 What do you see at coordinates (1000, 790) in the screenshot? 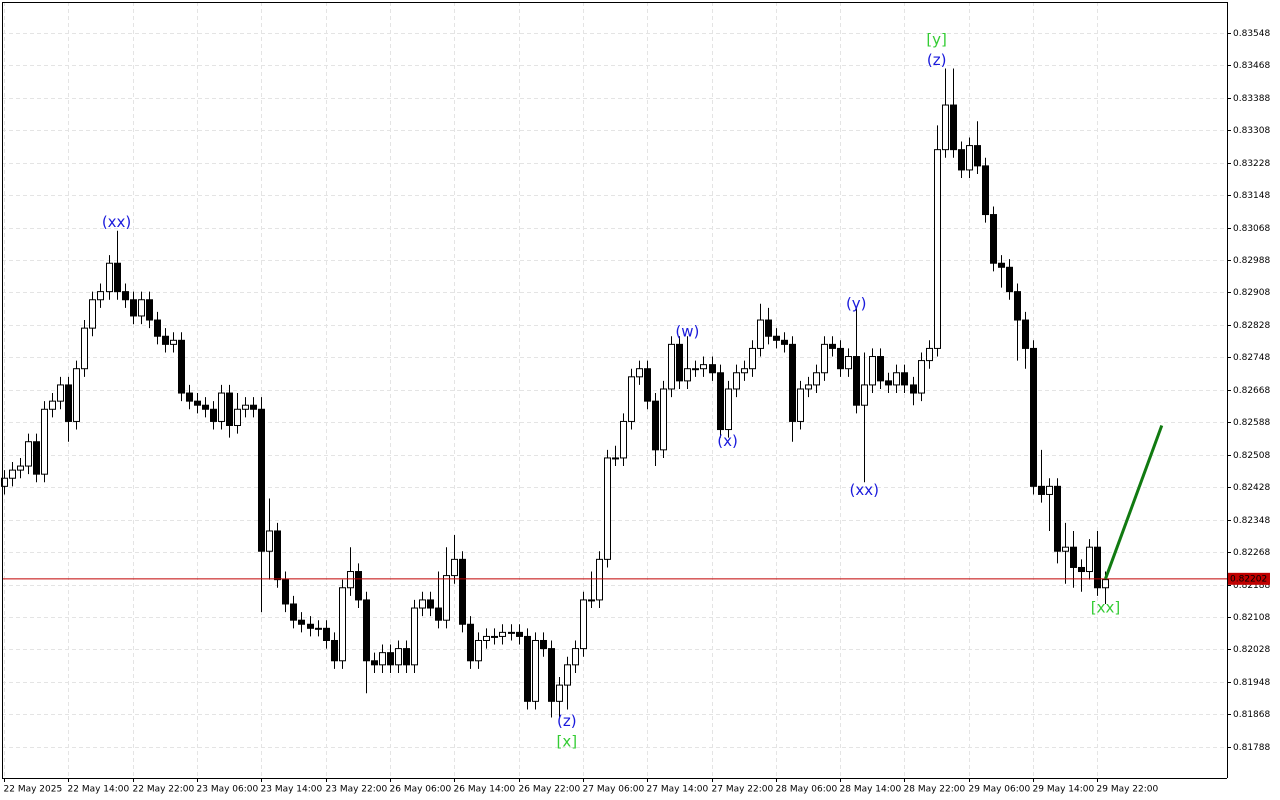
I see `x-tick-label: 29 May 06:00` at bounding box center [1000, 790].